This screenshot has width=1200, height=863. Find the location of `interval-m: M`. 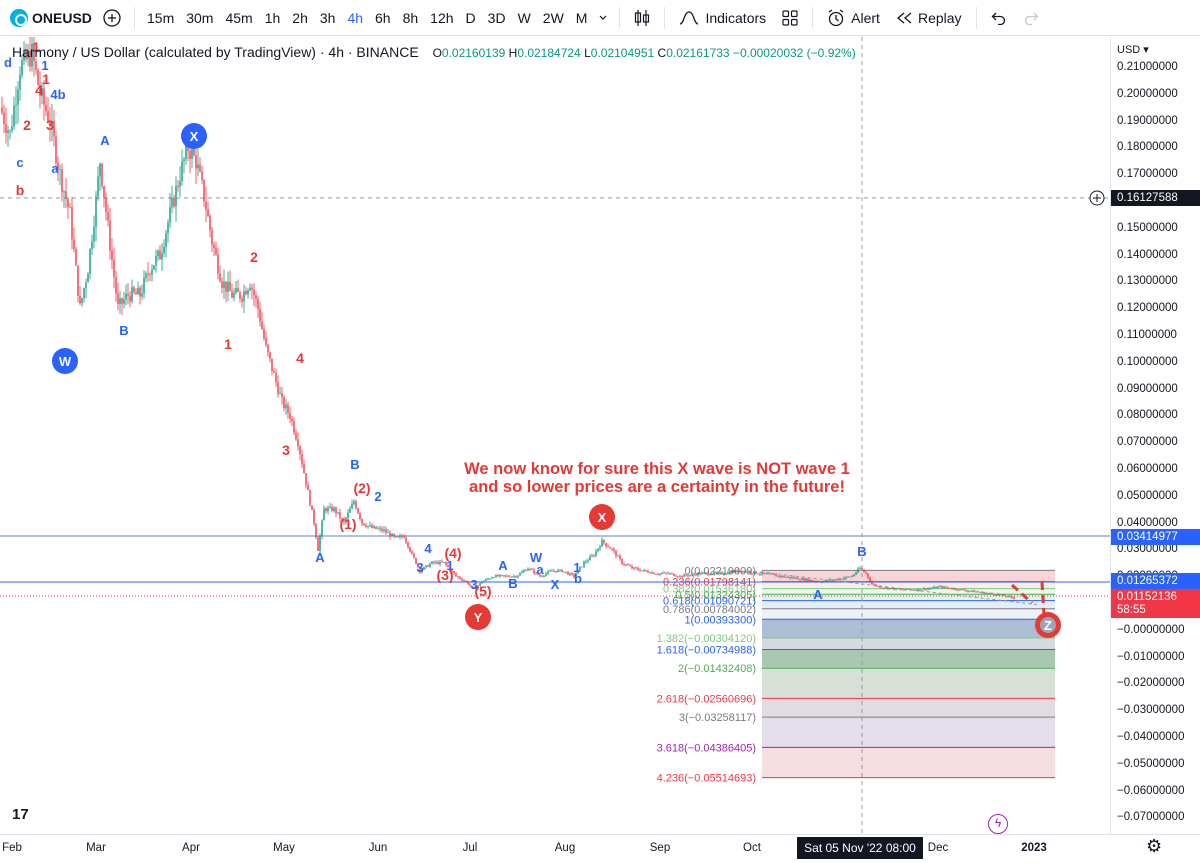

interval-m: M is located at coordinates (581, 17).